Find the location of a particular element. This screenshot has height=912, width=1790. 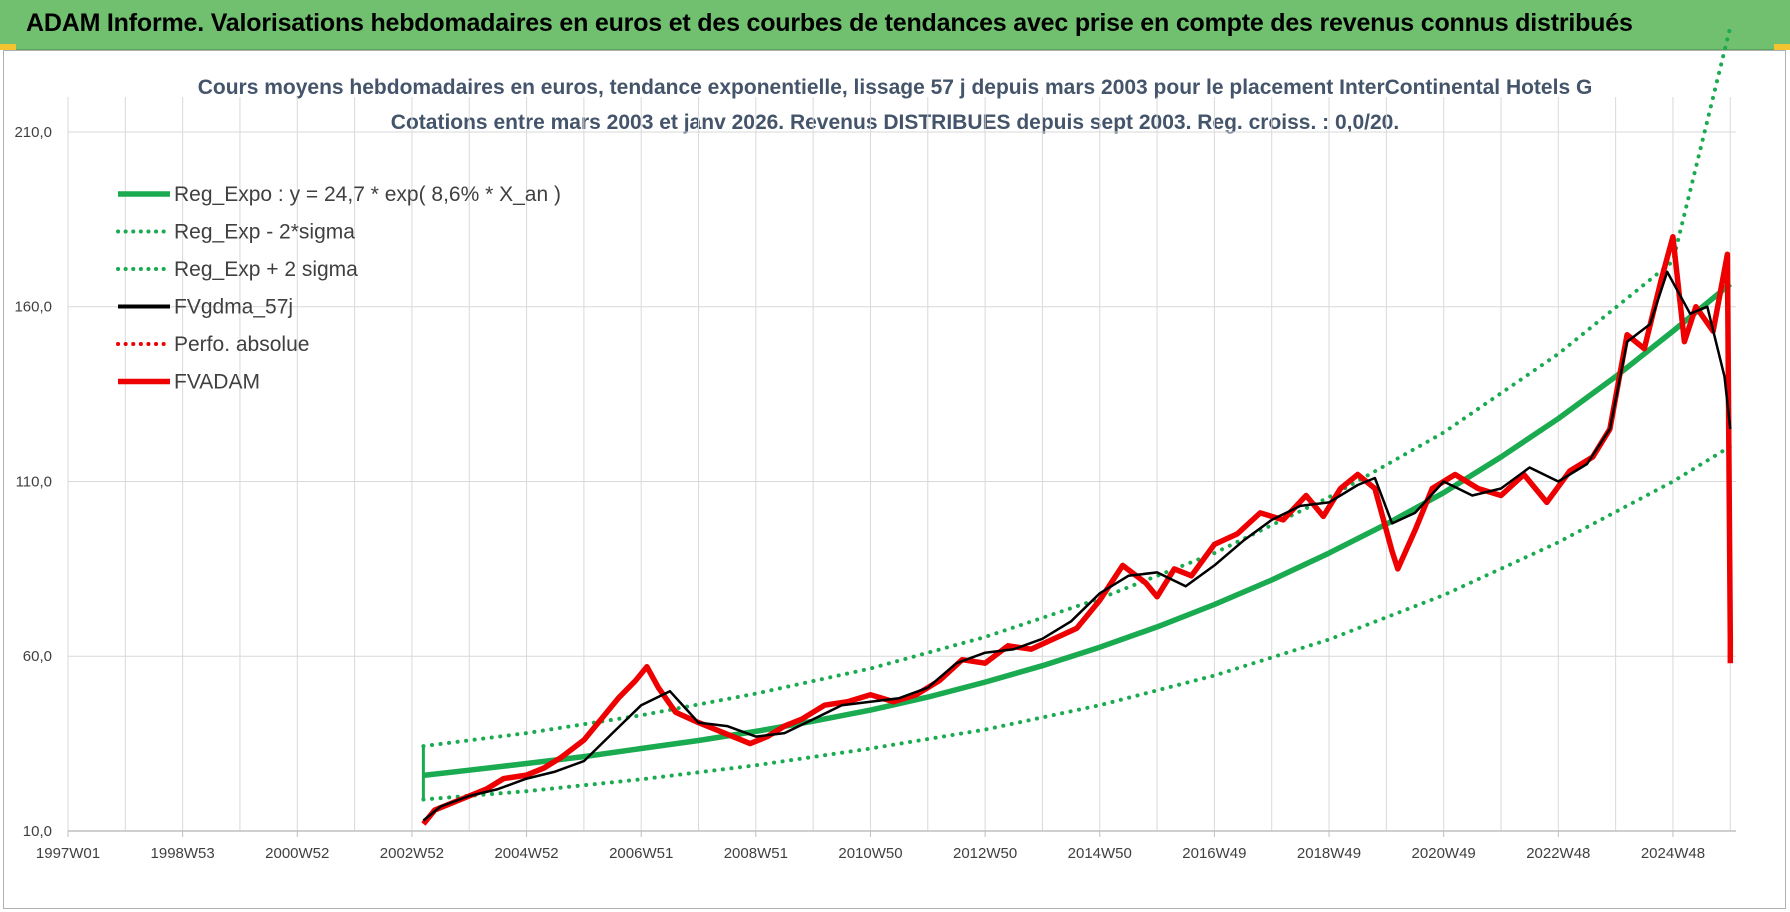

x-tick-label: 2012W50 is located at coordinates (985, 853).